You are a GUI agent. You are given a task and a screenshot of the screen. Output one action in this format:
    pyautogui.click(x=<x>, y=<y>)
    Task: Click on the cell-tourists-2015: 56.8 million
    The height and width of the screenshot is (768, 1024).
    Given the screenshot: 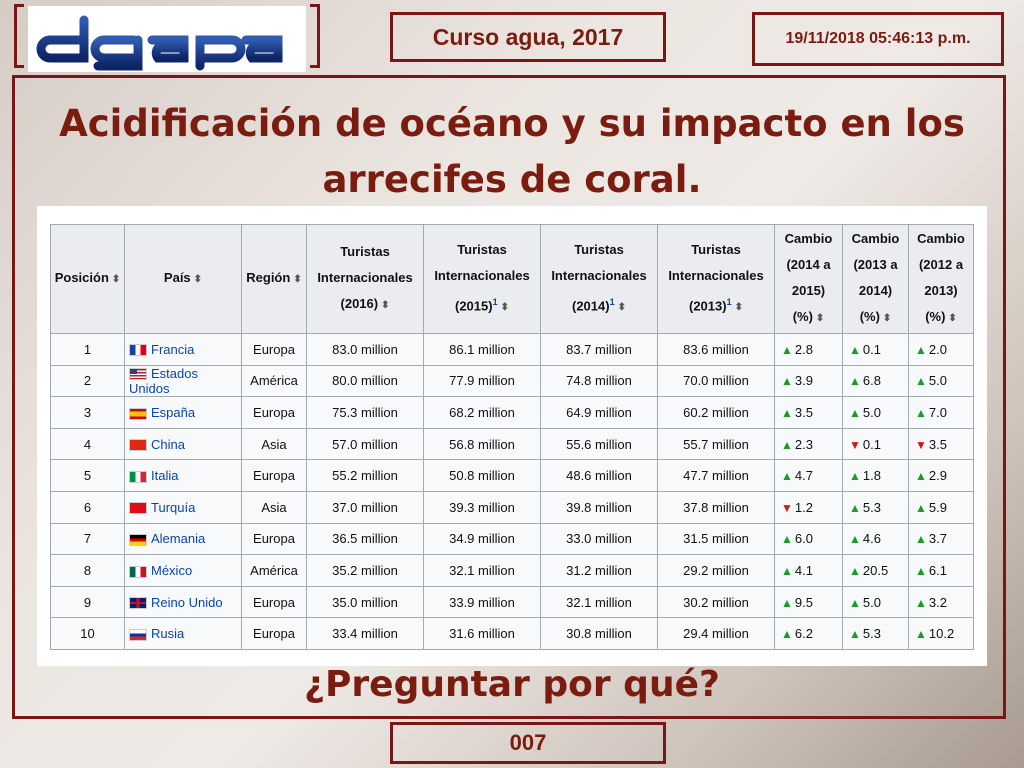 What is the action you would take?
    pyautogui.click(x=482, y=444)
    